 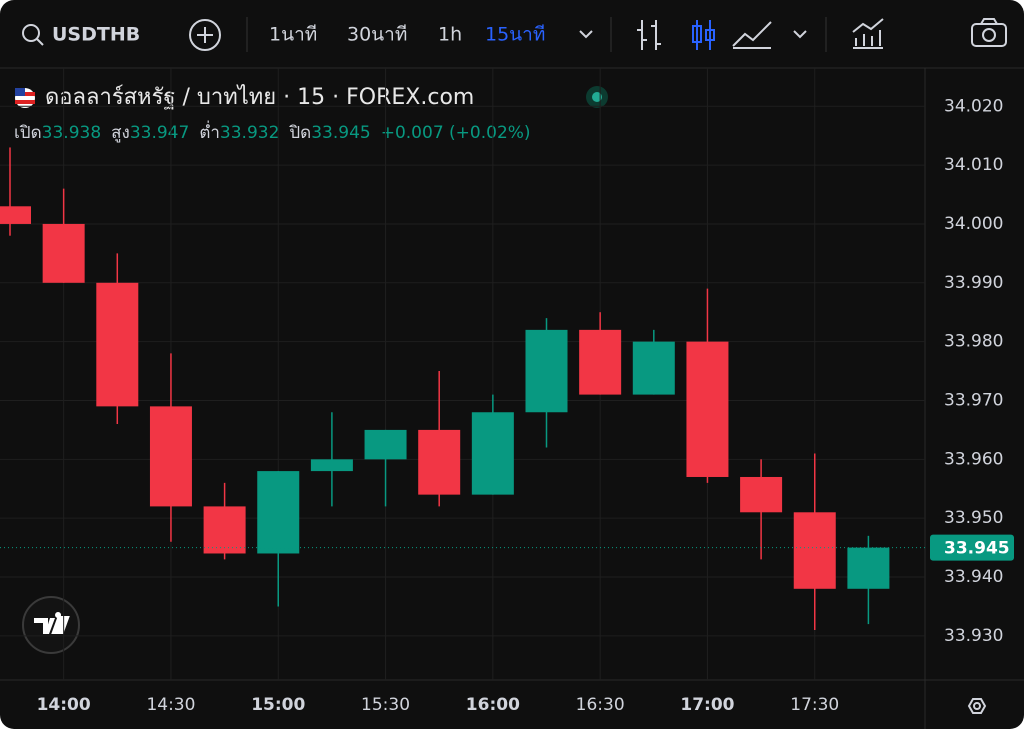 I want to click on snapshot-button, so click(x=989, y=32).